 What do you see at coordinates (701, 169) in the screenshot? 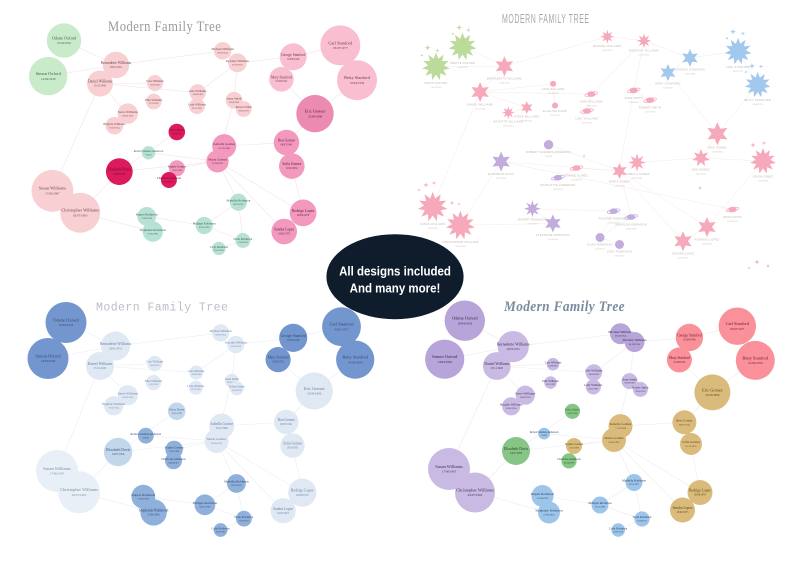
I see `svg-text: BEN GOMEZ` at bounding box center [701, 169].